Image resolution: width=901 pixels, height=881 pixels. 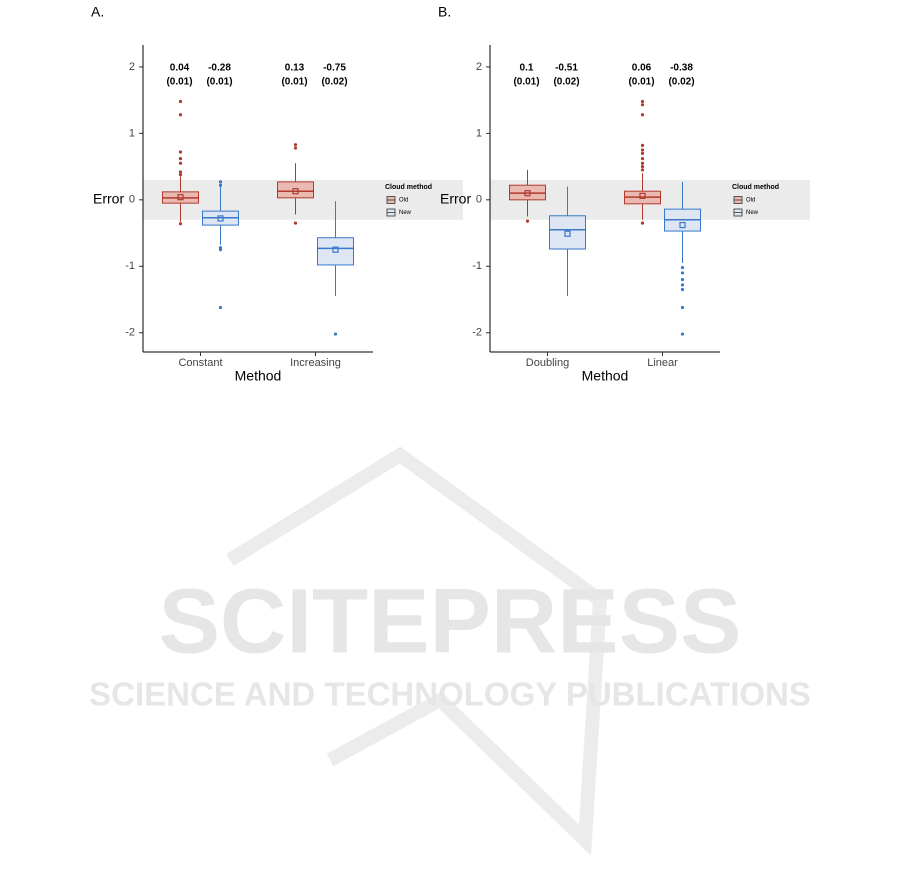 I want to click on x-tick-label: Doubling, so click(x=547, y=363).